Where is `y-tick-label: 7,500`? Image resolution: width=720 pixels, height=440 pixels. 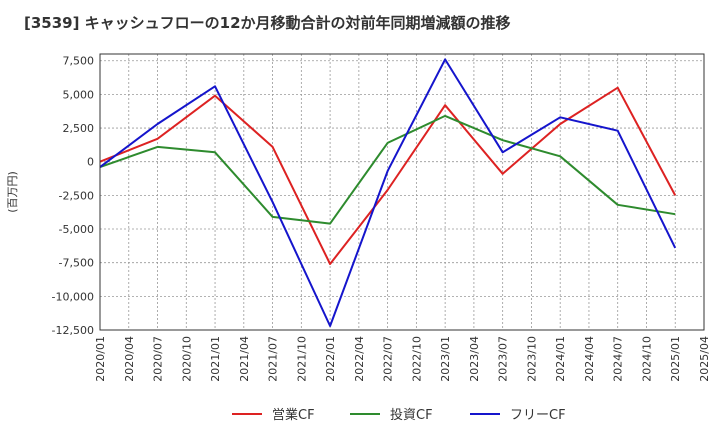
y-tick-label: 7,500 is located at coordinates (79, 61).